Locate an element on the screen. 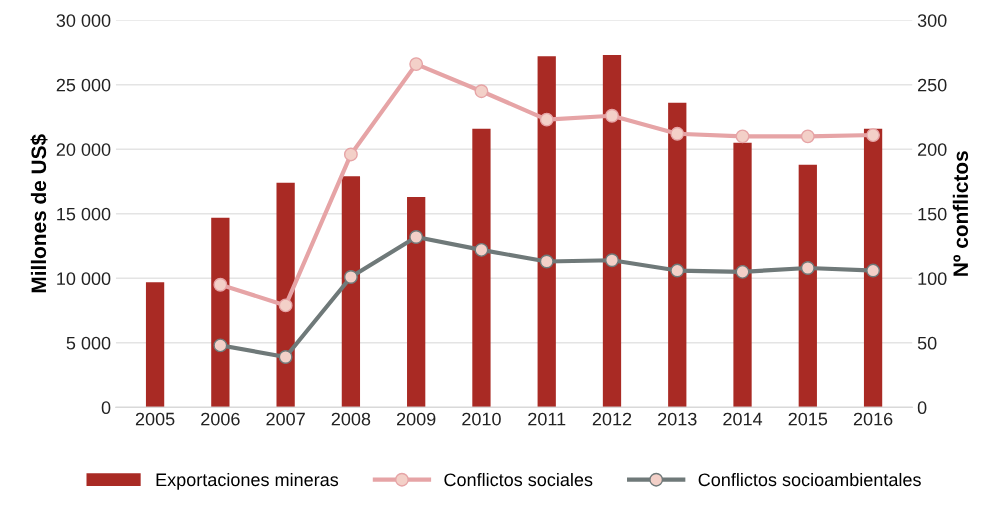  y2-tick-label: 0 is located at coordinates (922, 408).